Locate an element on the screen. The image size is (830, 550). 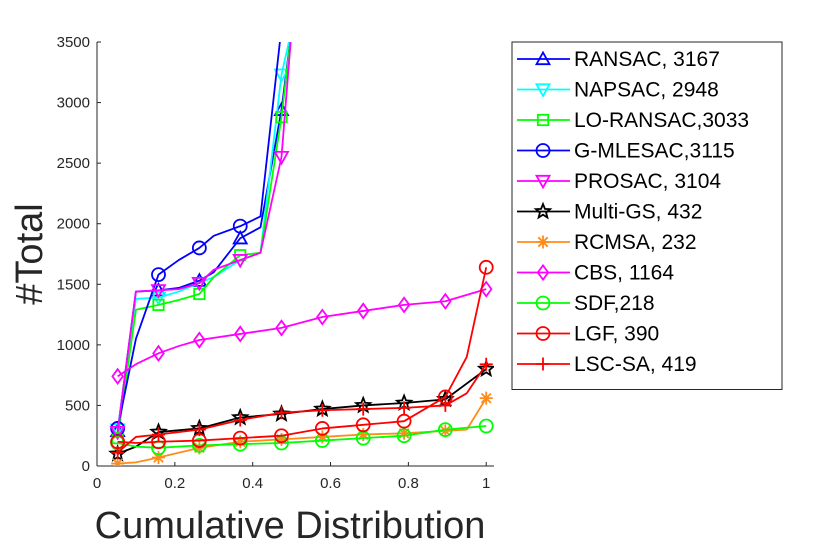
legend-item: Multi-GS, 432 is located at coordinates (609, 212).